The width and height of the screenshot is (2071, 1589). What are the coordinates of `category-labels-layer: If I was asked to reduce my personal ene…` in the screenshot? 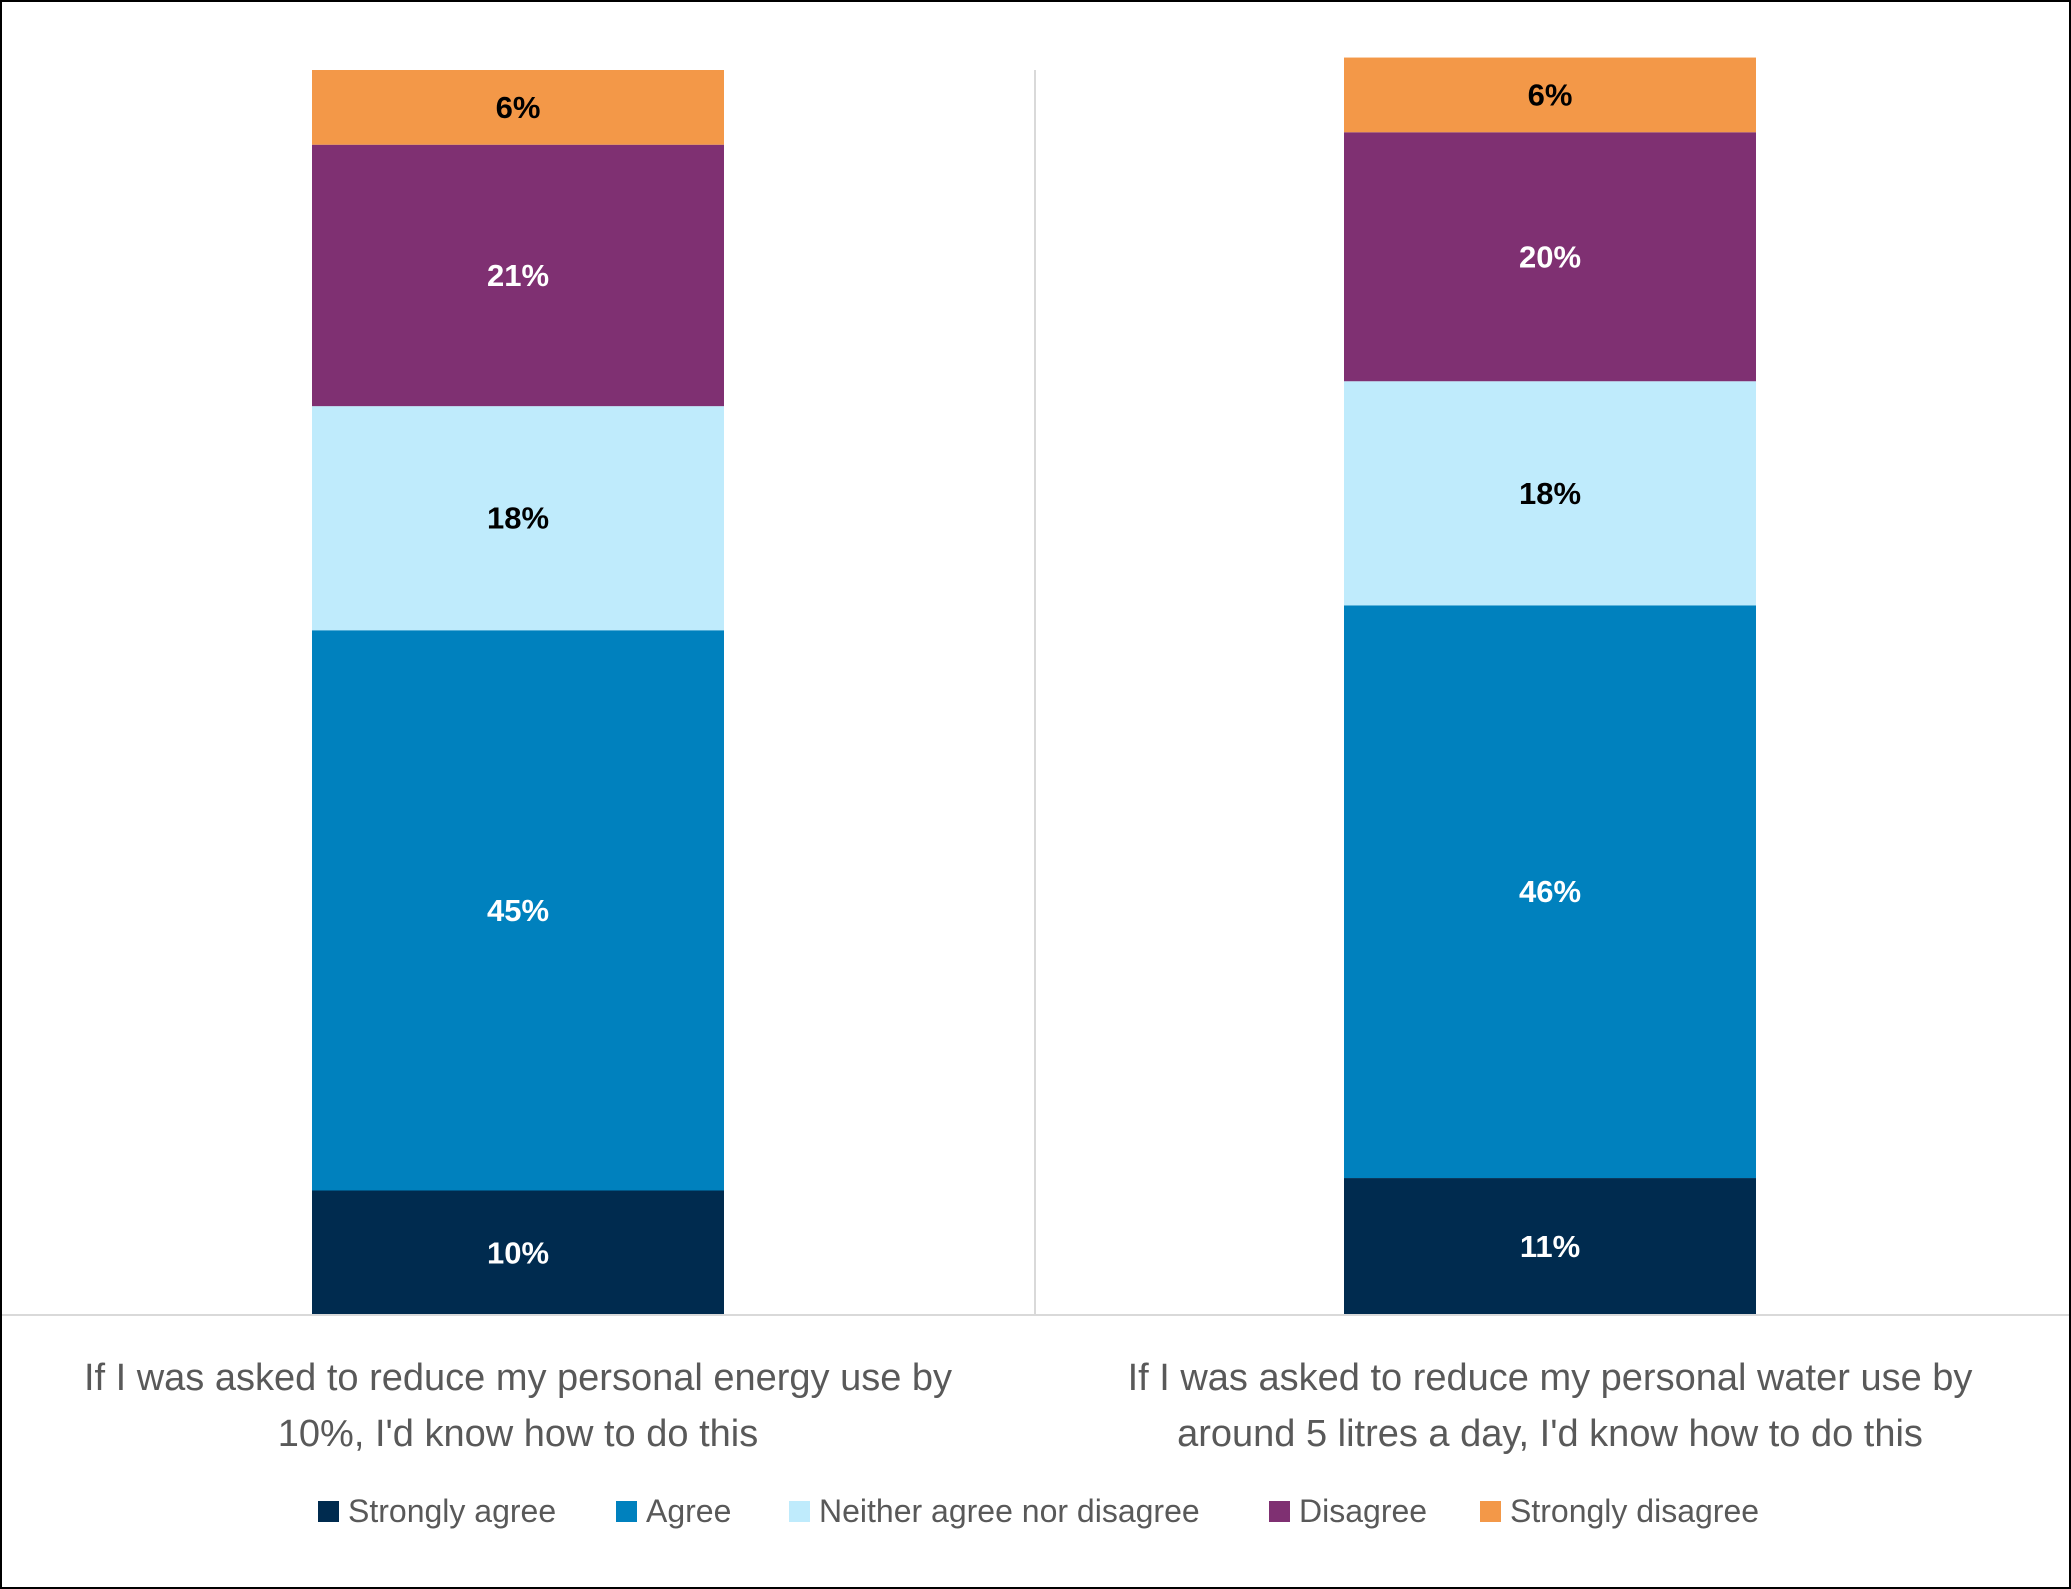 It's located at (1028, 1406).